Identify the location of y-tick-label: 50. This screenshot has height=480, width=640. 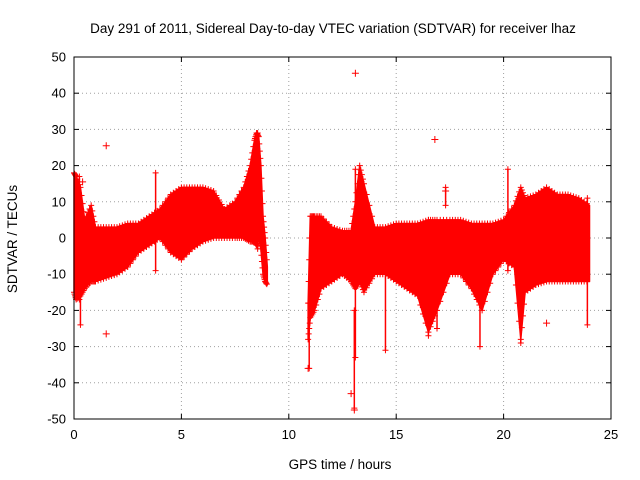
(59, 57).